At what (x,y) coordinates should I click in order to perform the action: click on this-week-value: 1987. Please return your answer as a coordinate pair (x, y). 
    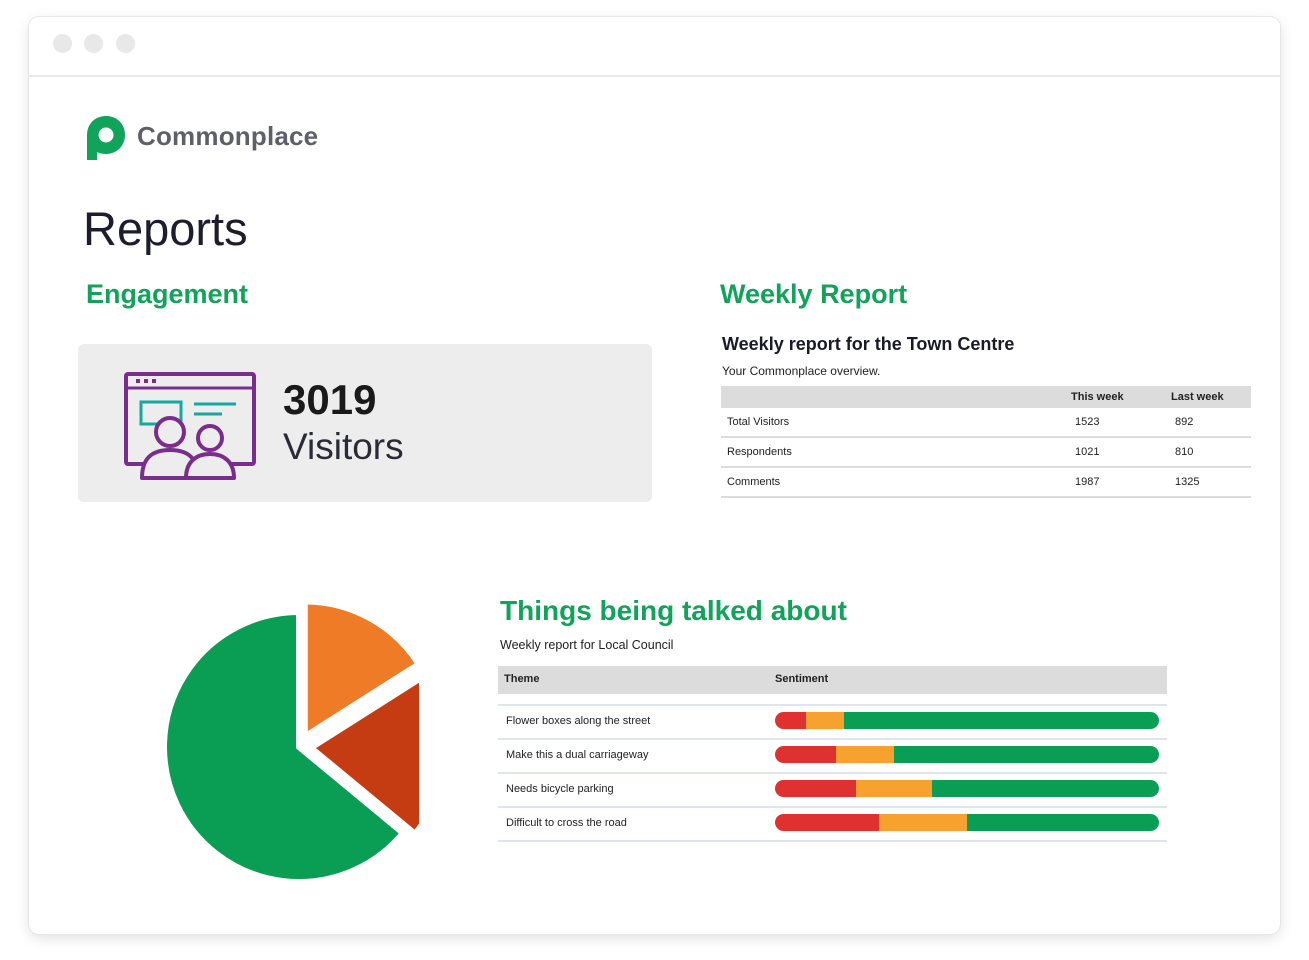
    Looking at the image, I should click on (1115, 482).